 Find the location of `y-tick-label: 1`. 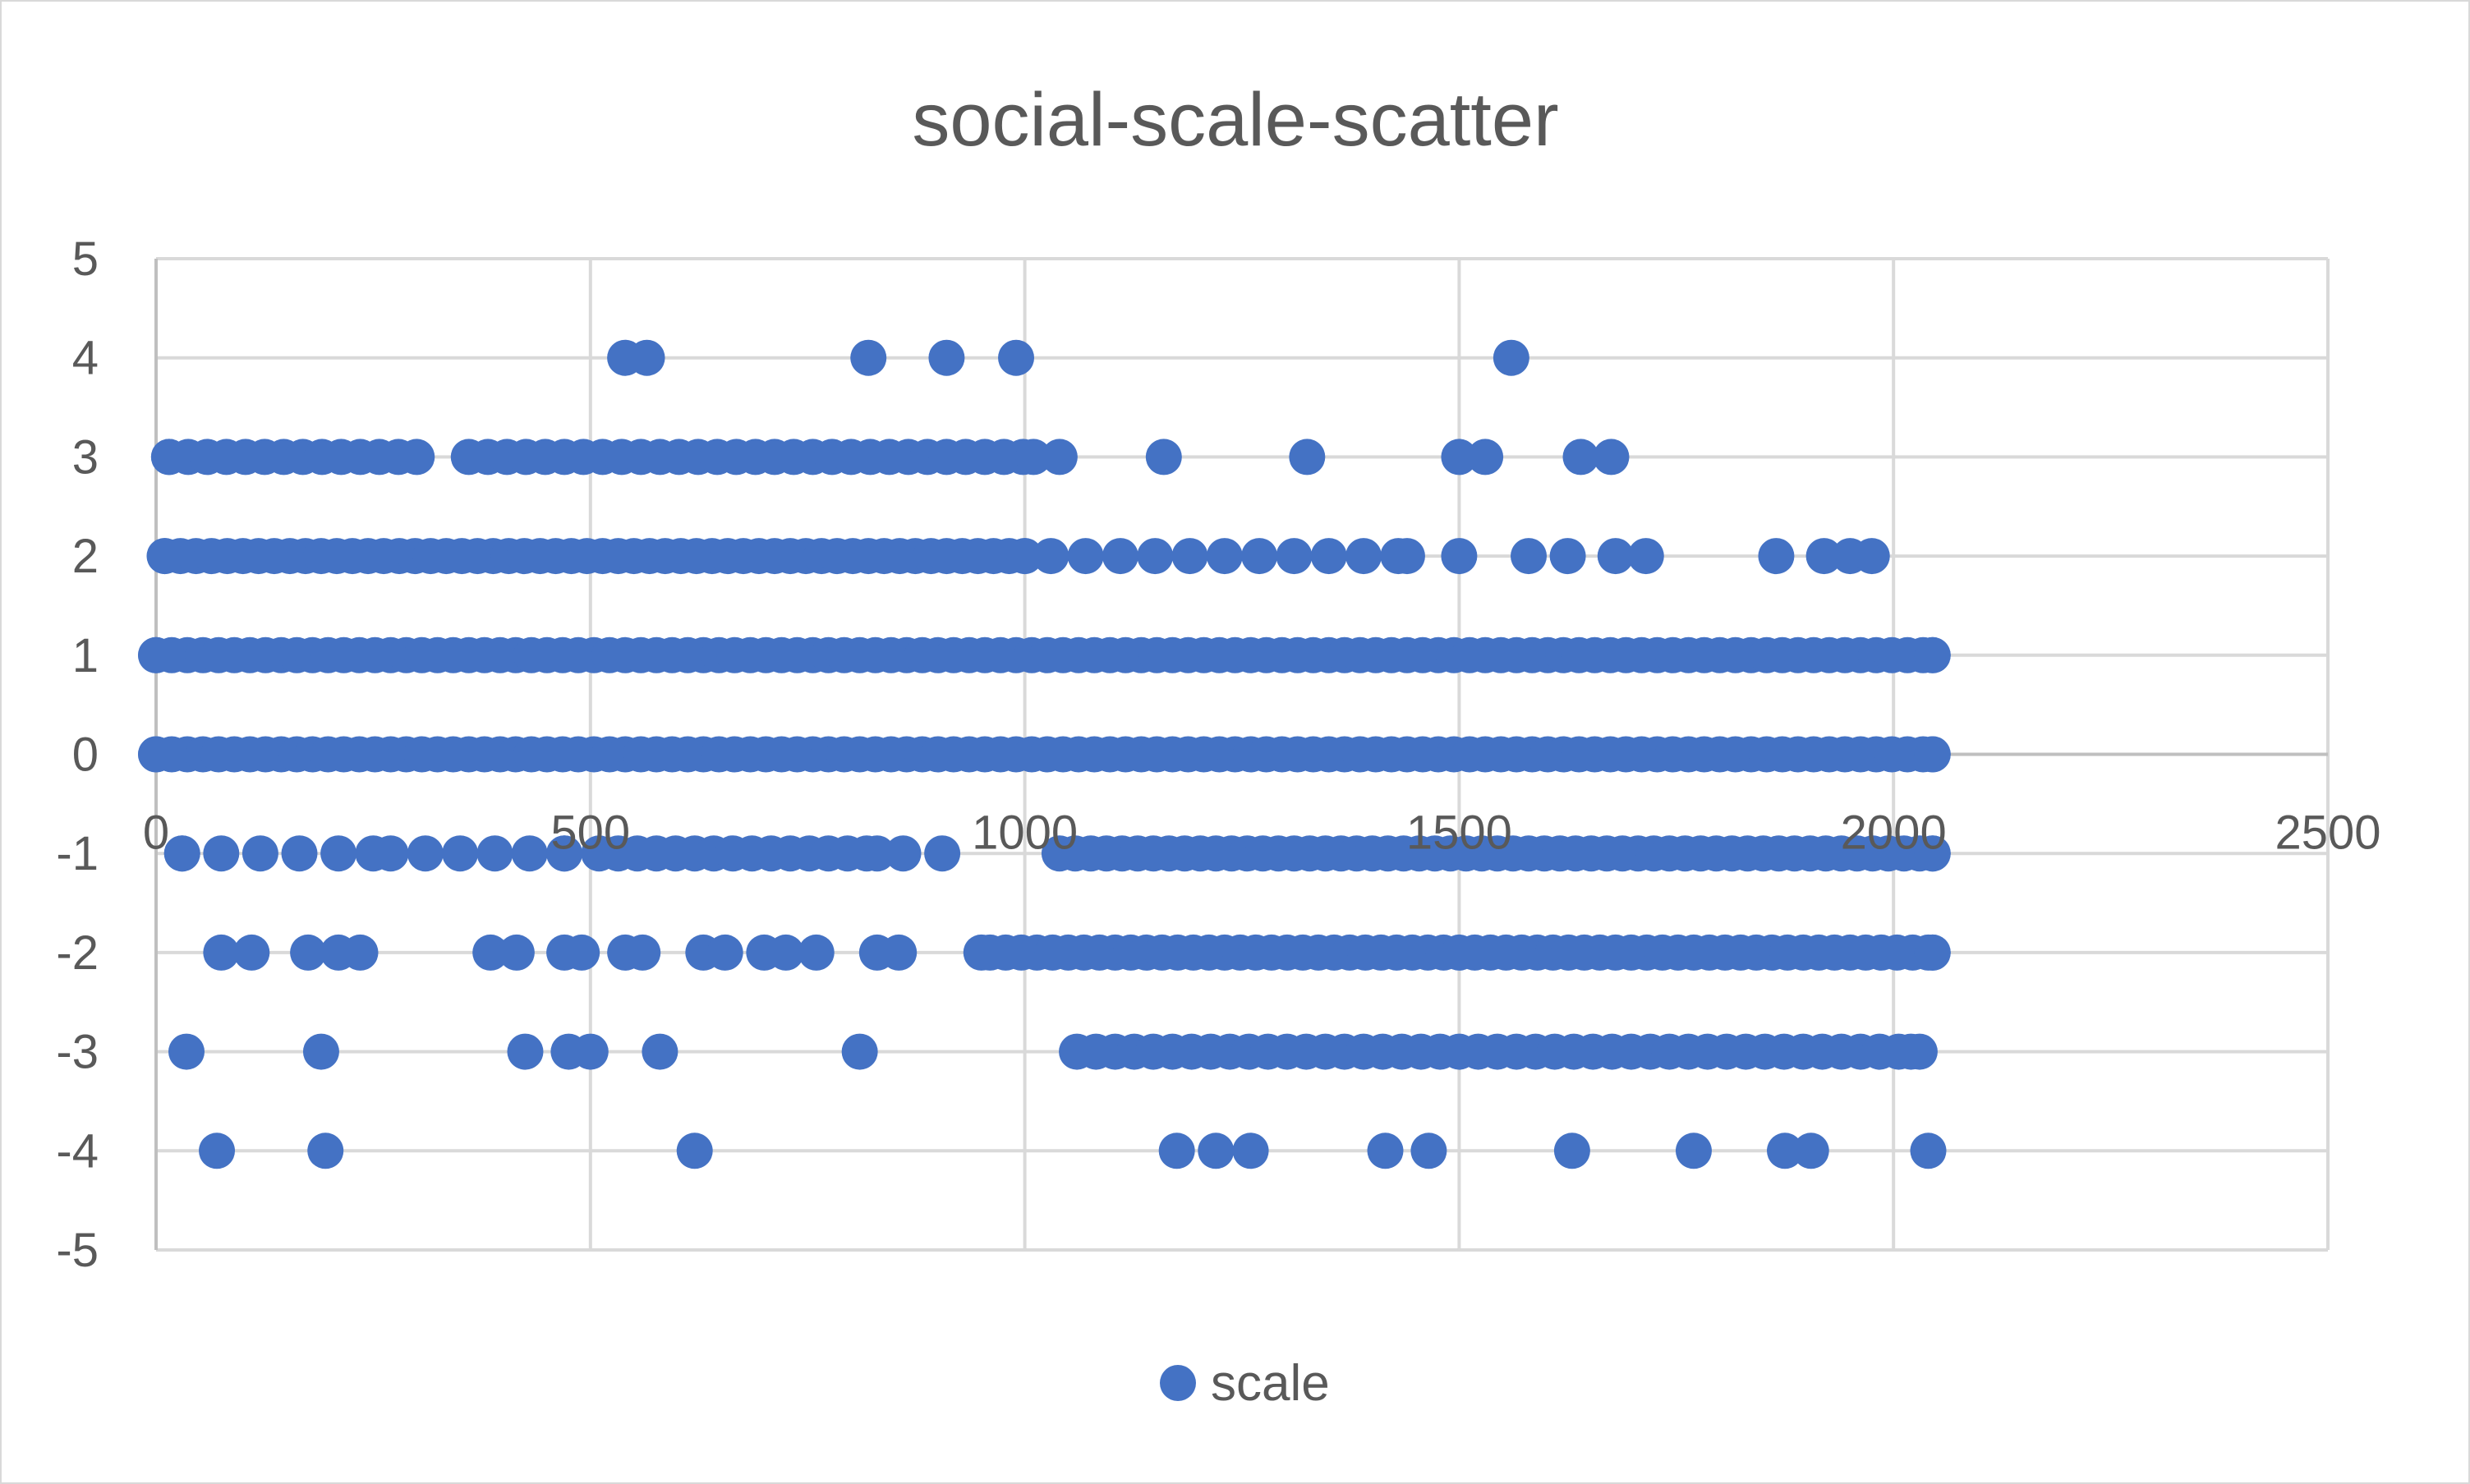

y-tick-label: 1 is located at coordinates (85, 656).